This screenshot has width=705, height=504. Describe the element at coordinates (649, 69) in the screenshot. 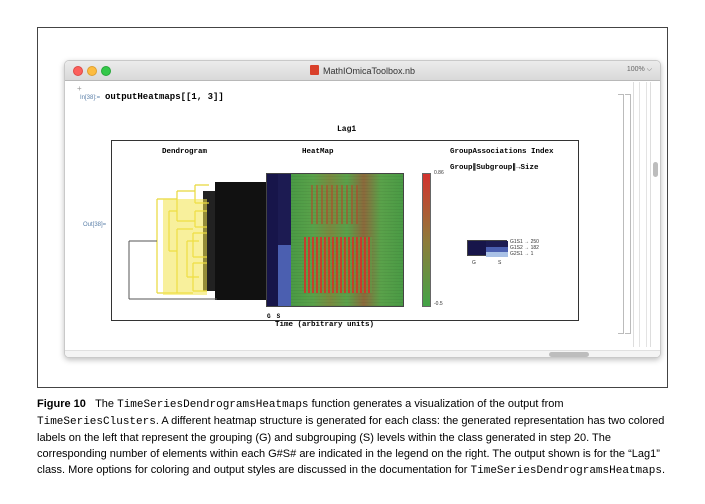

I see `chevron-down-icon: ⌵` at that location.